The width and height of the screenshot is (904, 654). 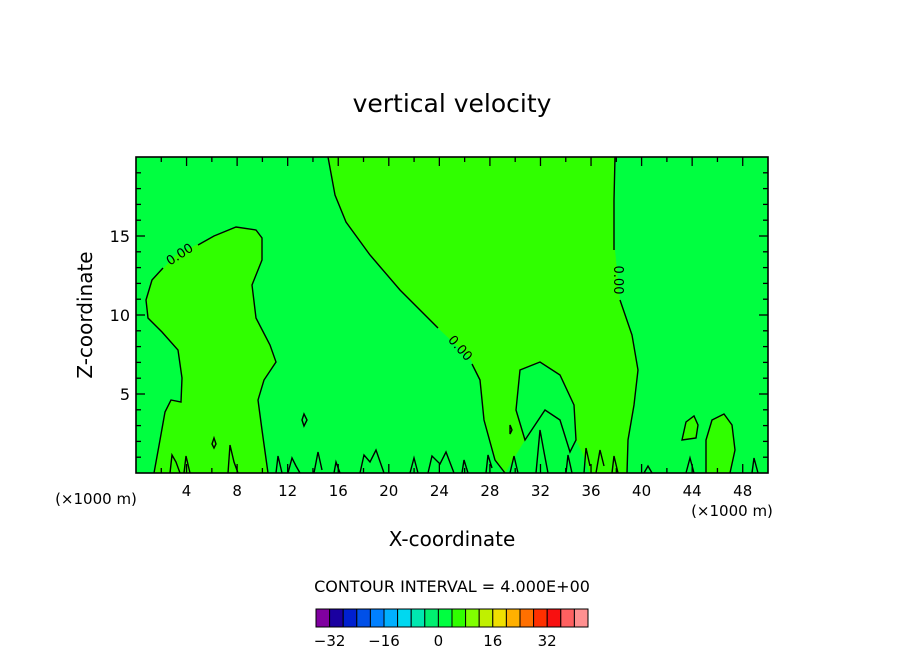 I want to click on x-tick-label: 32, so click(x=540, y=491).